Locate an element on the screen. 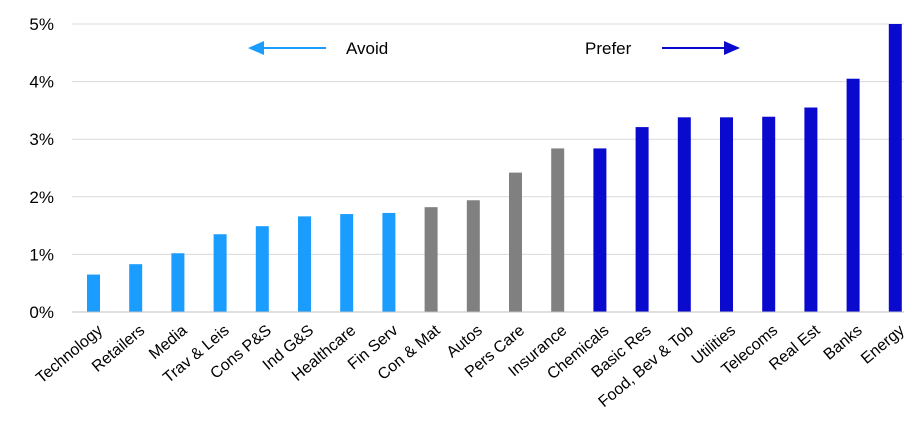 This screenshot has width=904, height=443. x-tick-label: Energy is located at coordinates (881, 345).